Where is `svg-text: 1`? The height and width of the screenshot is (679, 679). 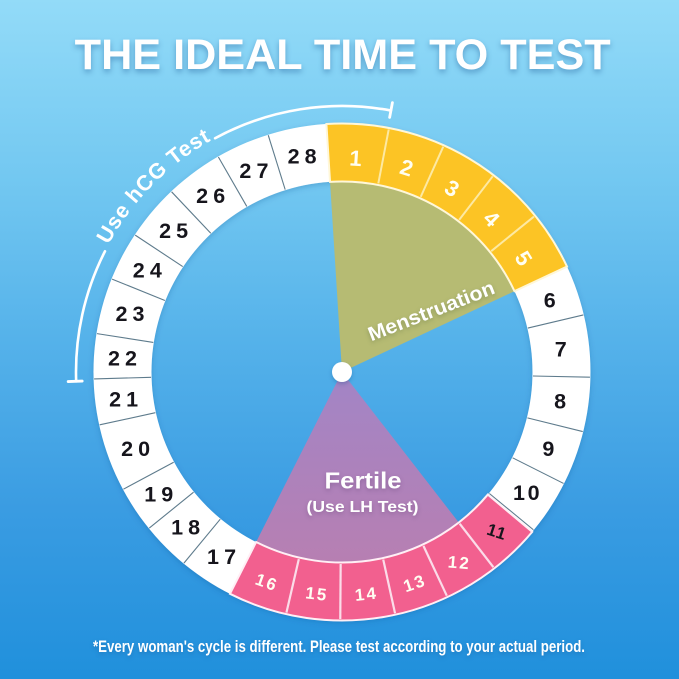
svg-text: 1 is located at coordinates (356, 158).